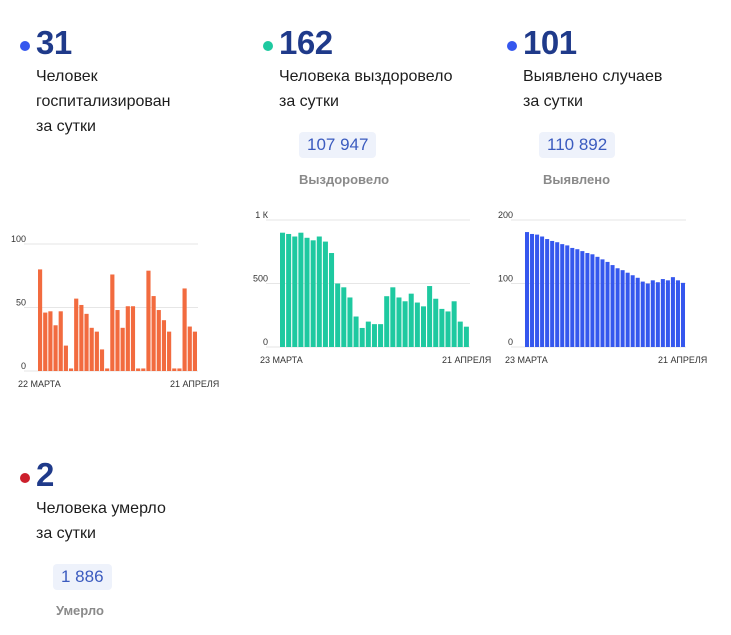 The height and width of the screenshot is (635, 731). I want to click on died-dot-icon, so click(25, 478).